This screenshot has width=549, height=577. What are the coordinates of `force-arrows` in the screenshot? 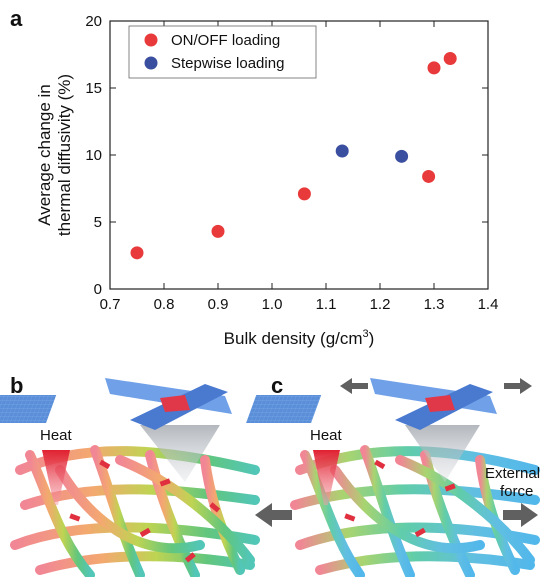 It's located at (396, 452).